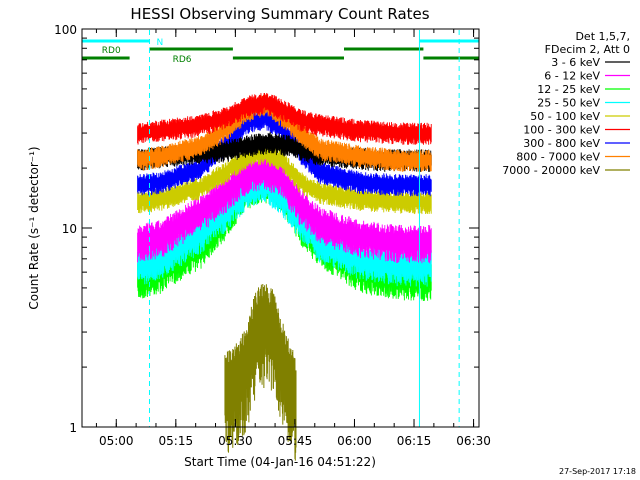 This screenshot has height=480, width=640. Describe the element at coordinates (260, 372) in the screenshot. I see `series-7000-20000-kev-line` at that location.